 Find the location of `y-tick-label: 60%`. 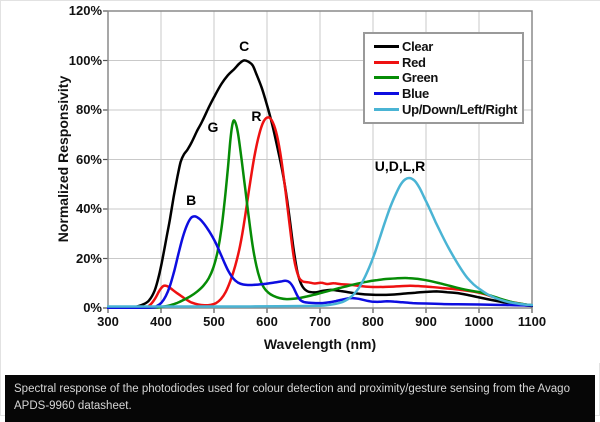

y-tick-label: 60% is located at coordinates (88, 159).